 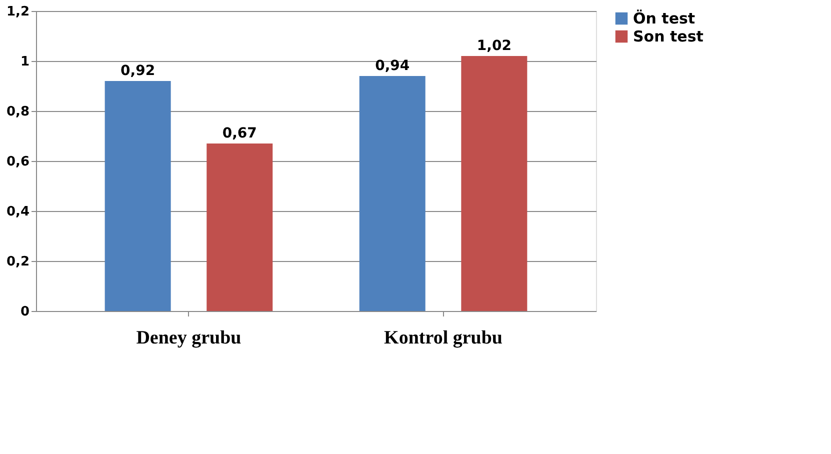 What do you see at coordinates (18, 112) in the screenshot?
I see `y-tick-label: 0,8` at bounding box center [18, 112].